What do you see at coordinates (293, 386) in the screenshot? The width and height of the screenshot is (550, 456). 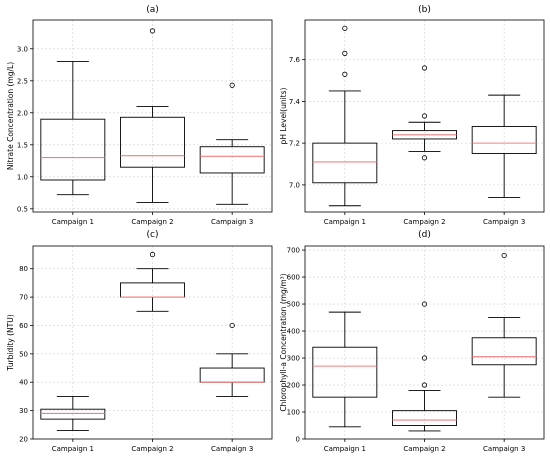 I see `y-tick-label: 200` at bounding box center [293, 386].